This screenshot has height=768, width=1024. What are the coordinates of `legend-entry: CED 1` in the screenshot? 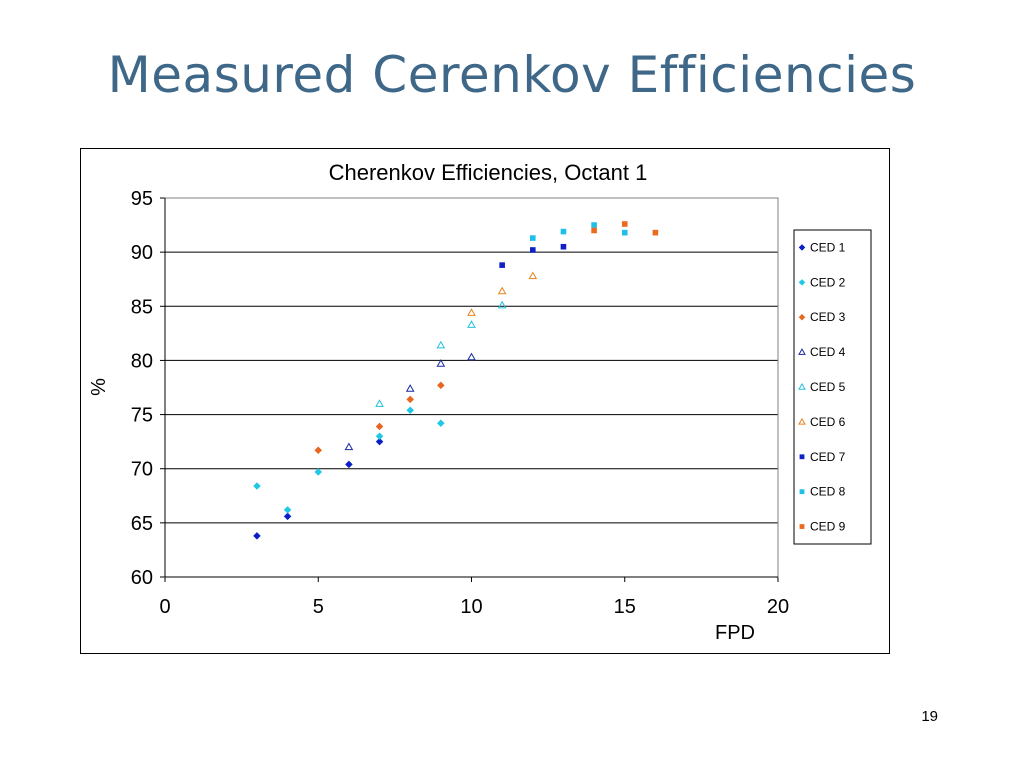 It's located at (828, 247).